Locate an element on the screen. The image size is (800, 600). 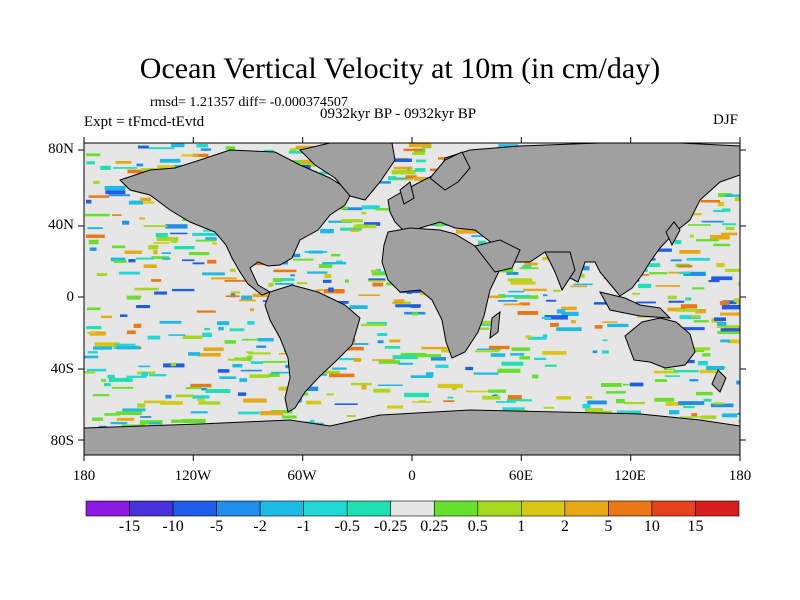
colorbar-label: 0.25 is located at coordinates (434, 526).